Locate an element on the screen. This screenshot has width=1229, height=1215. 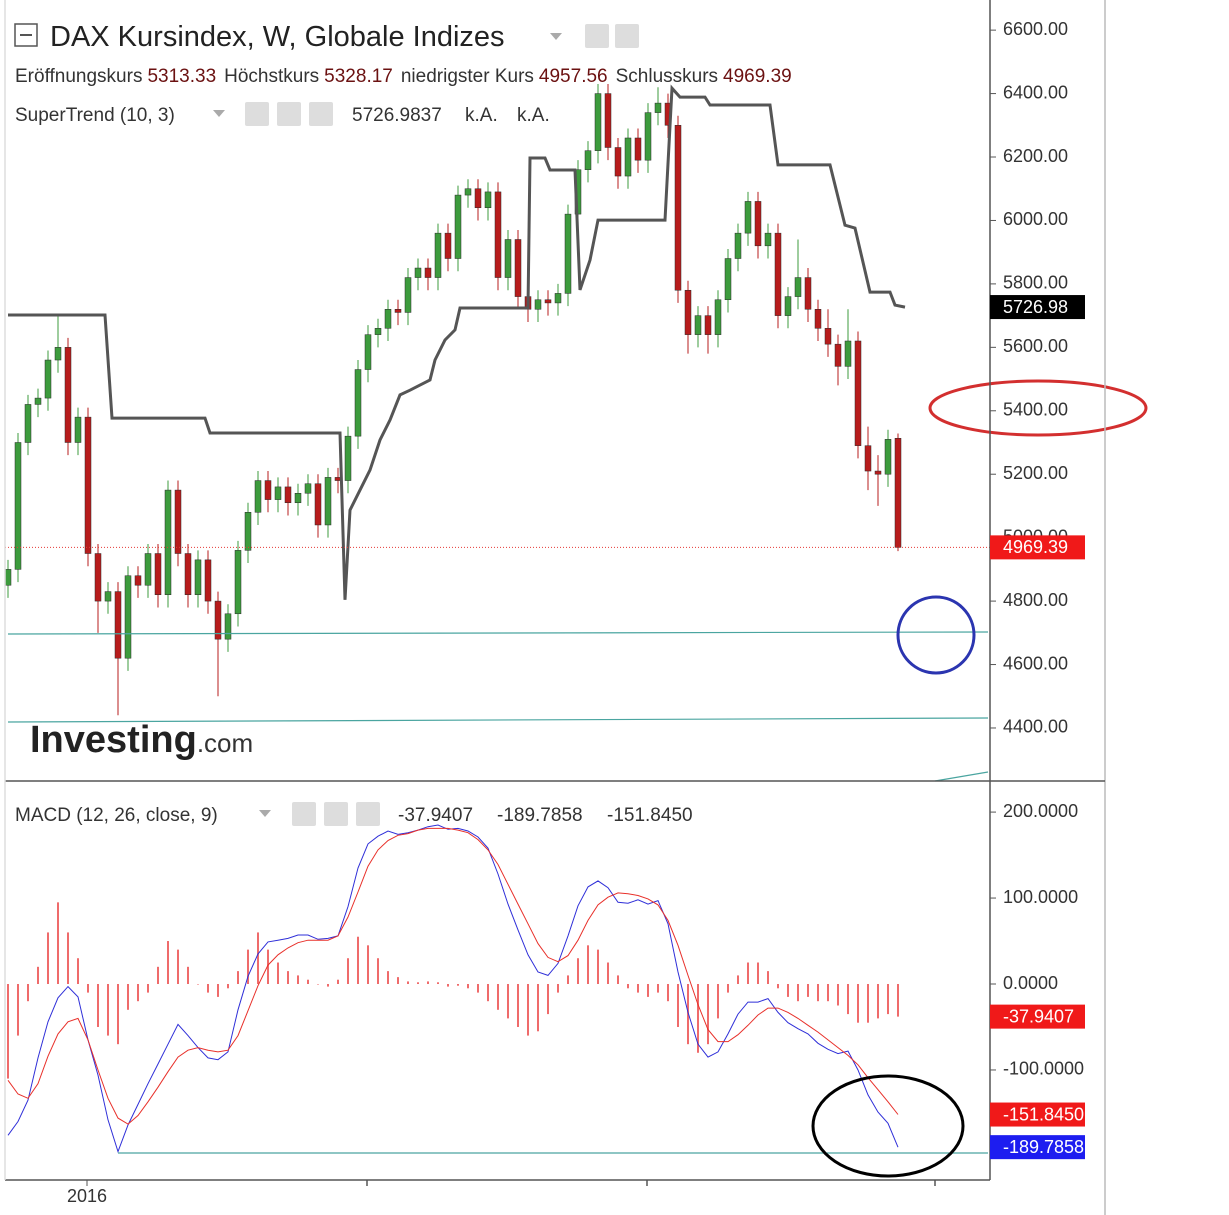
watermark-suffix: .com is located at coordinates (225, 743).